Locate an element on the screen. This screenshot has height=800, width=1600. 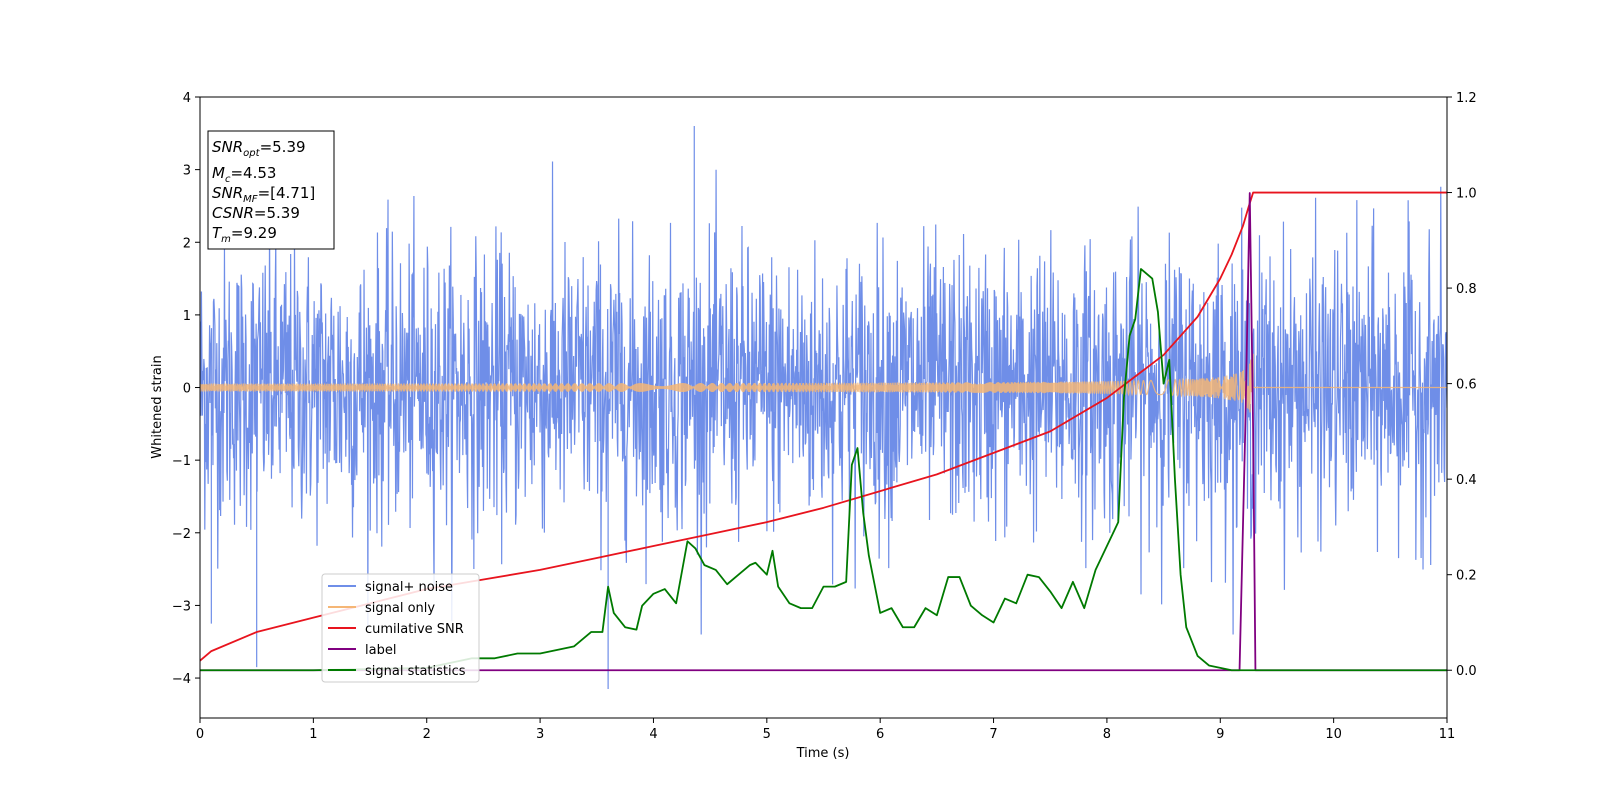
y2-tick-label: 0.0 is located at coordinates (1466, 671).